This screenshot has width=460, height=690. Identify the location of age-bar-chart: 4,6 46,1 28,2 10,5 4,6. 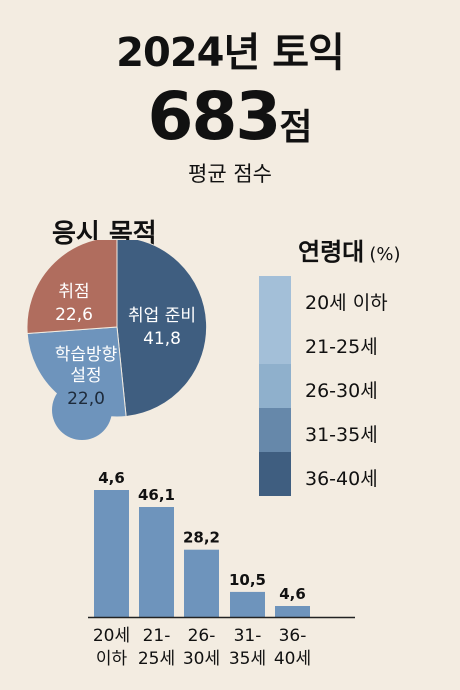
(221, 544).